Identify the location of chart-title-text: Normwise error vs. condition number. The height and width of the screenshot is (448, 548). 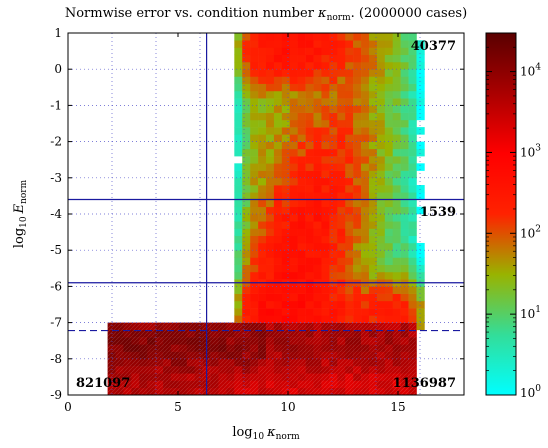
(191, 13).